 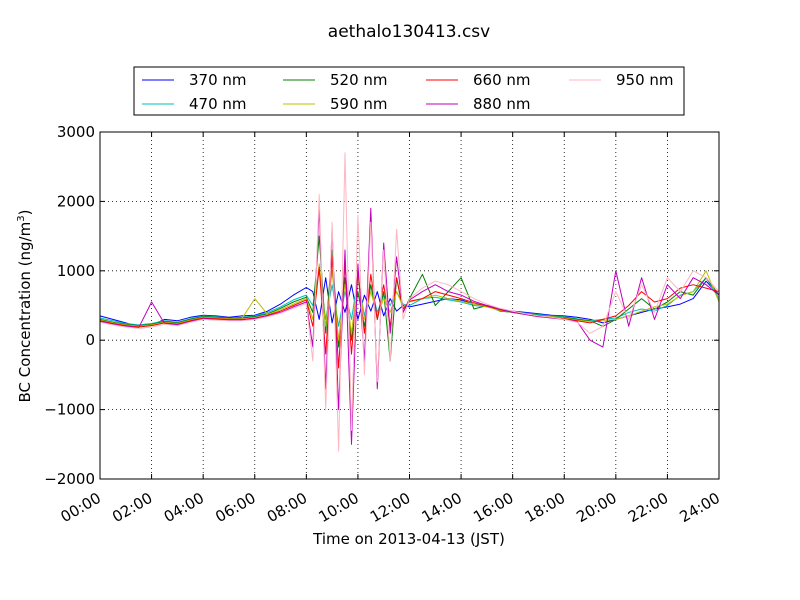 I want to click on x-tick-label: 16:00, so click(x=493, y=507).